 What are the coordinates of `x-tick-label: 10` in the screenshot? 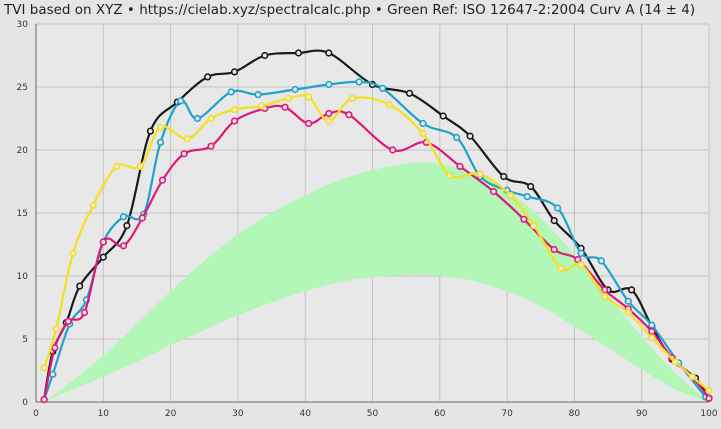 It's located at (104, 414).